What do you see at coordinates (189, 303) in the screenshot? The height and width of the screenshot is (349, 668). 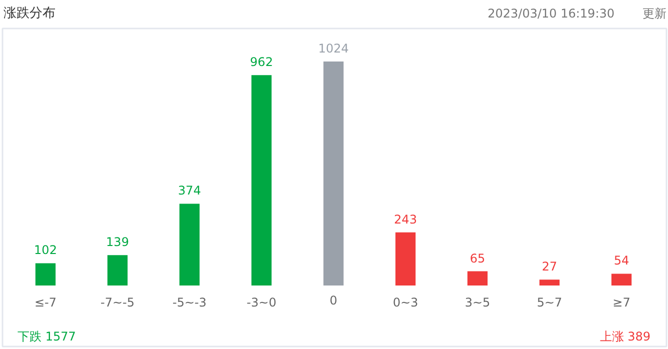 I see `x-tick-label: -5~-3` at bounding box center [189, 303].